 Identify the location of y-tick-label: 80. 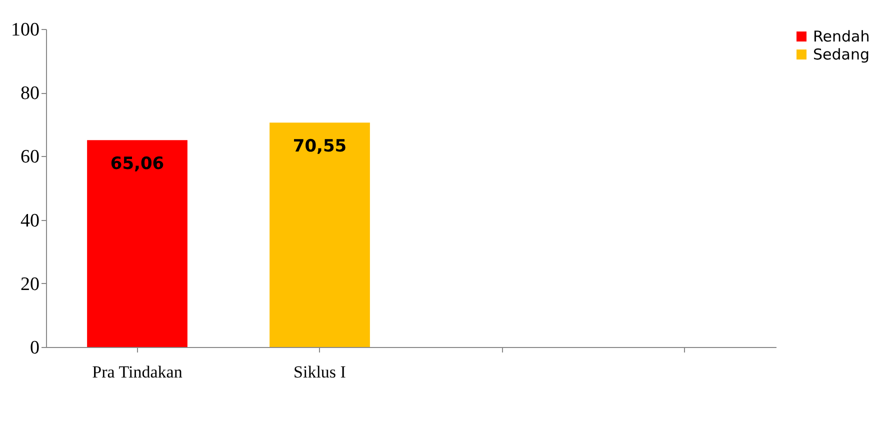
(30, 93).